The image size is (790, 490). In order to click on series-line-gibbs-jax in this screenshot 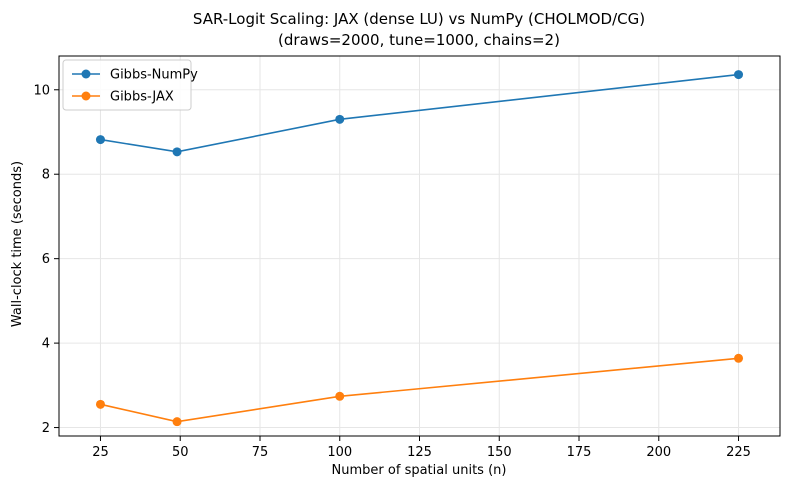, I will do `click(419, 390)`.